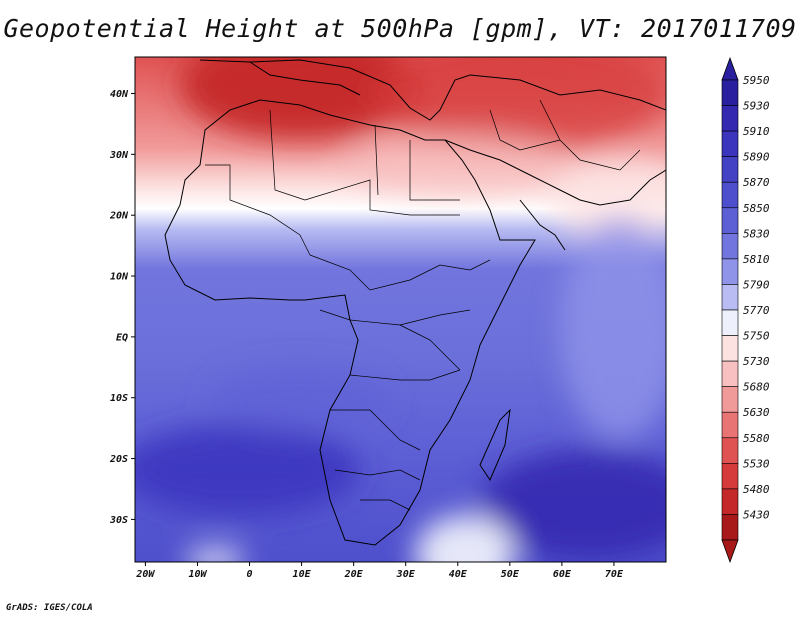 The width and height of the screenshot is (800, 618). What do you see at coordinates (510, 574) in the screenshot?
I see `lon-tick-label: 50E` at bounding box center [510, 574].